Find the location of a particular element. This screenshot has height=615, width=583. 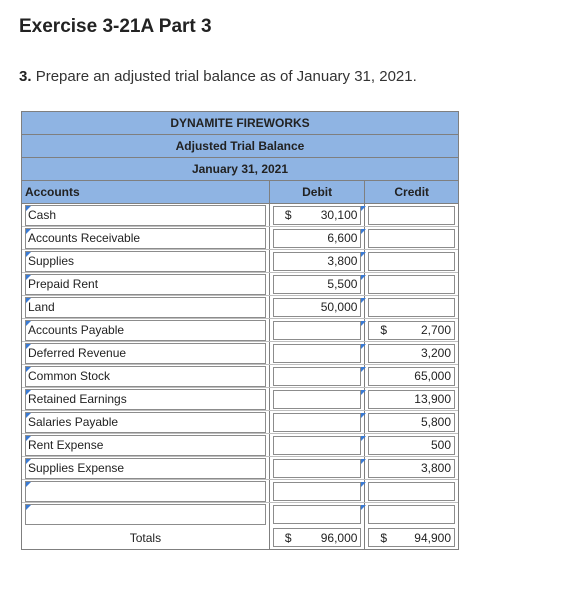

account-dropdown: Accounts Receivable is located at coordinates (145, 238).